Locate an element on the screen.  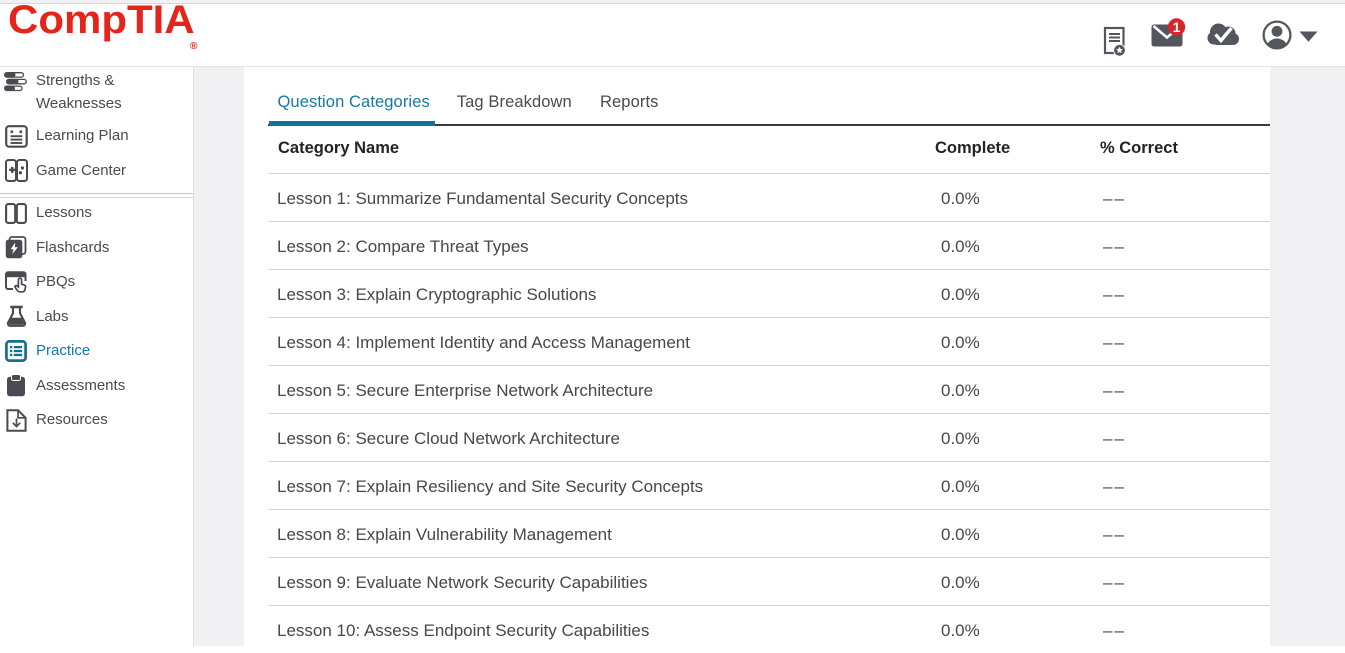
svg-text: 1 is located at coordinates (1177, 27).